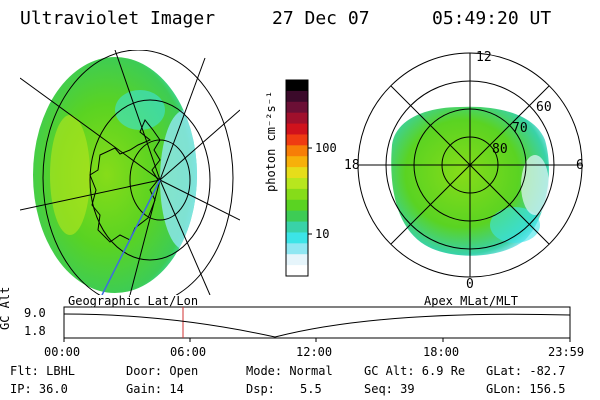 This screenshot has height=400, width=600. I want to click on mlt-label-12: 12, so click(484, 57).